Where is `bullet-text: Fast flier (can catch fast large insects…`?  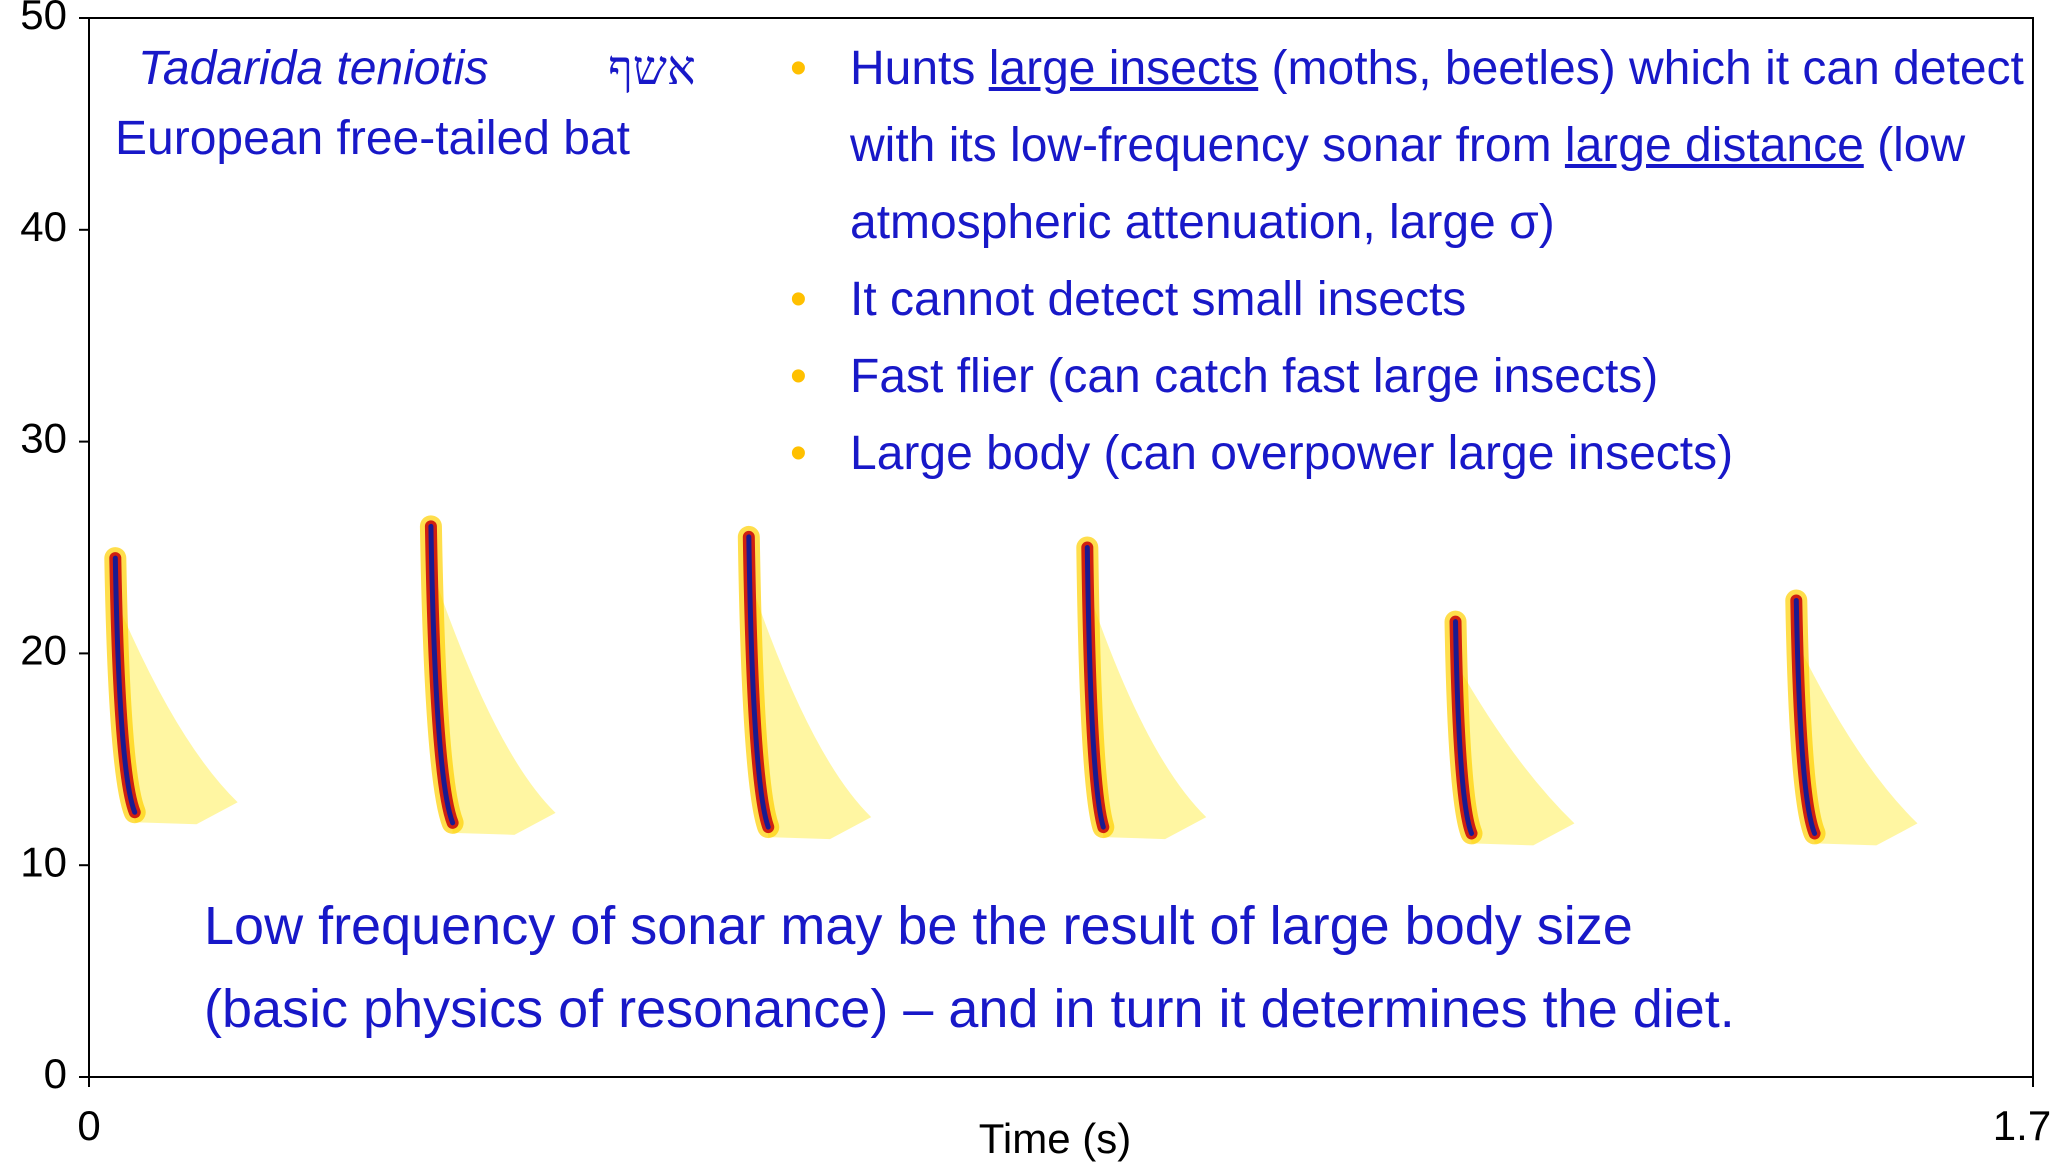 bullet-text: Fast flier (can catch fast large insects… is located at coordinates (1254, 376).